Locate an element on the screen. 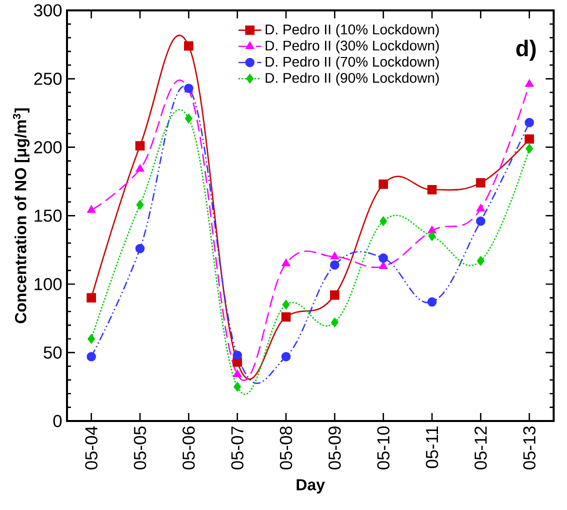 The image size is (567, 510). x-tick-label: 05-04 is located at coordinates (91, 448).